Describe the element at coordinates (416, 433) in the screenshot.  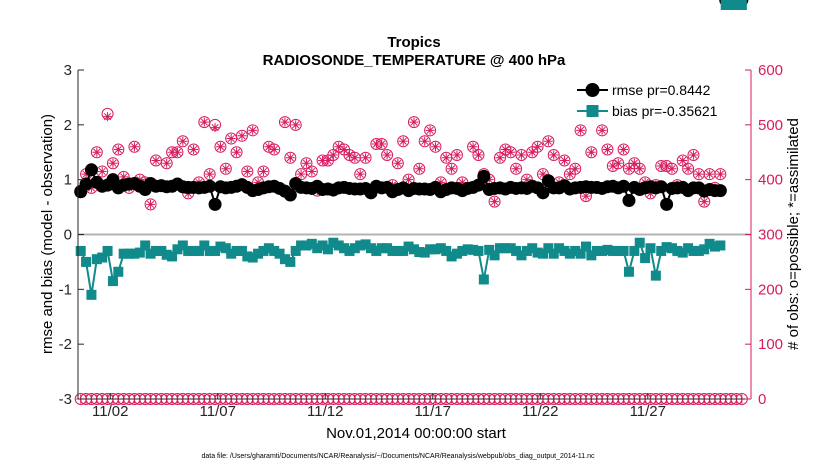
I see `x-axis-label: Nov.01,2014 00:00:00 start` at that location.